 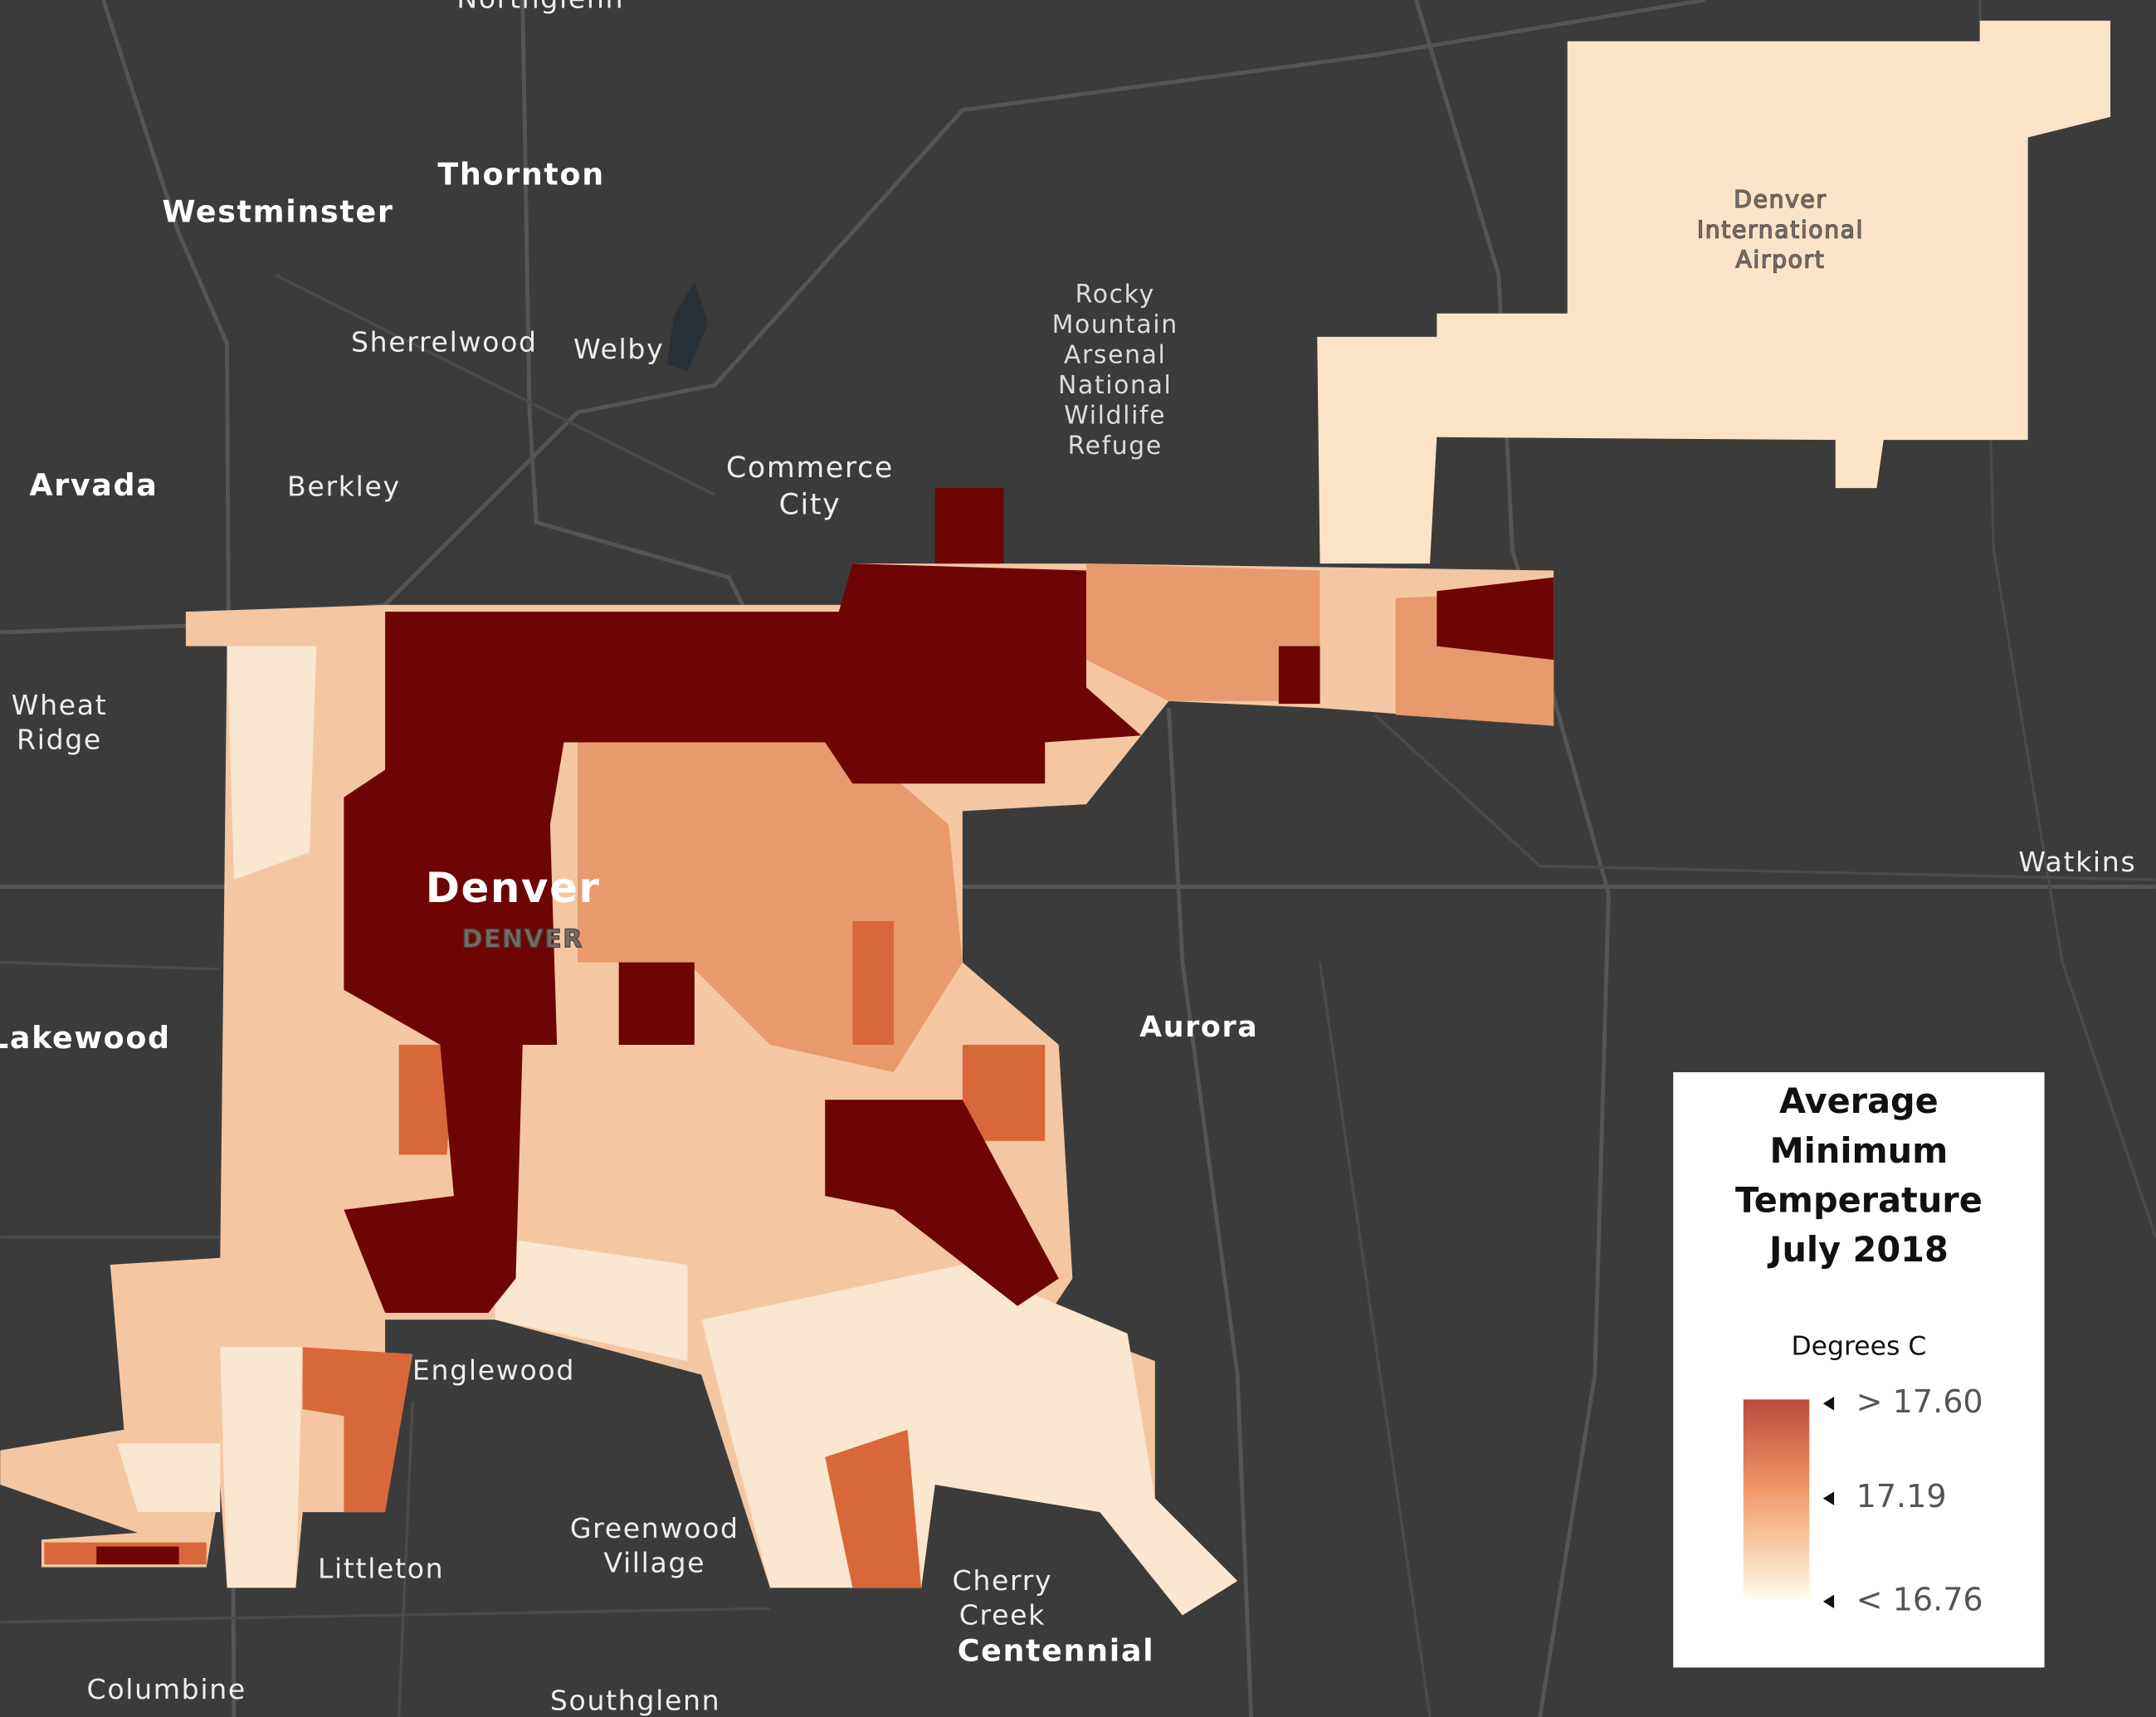 What do you see at coordinates (2077, 862) in the screenshot?
I see `place-label: Watkins` at bounding box center [2077, 862].